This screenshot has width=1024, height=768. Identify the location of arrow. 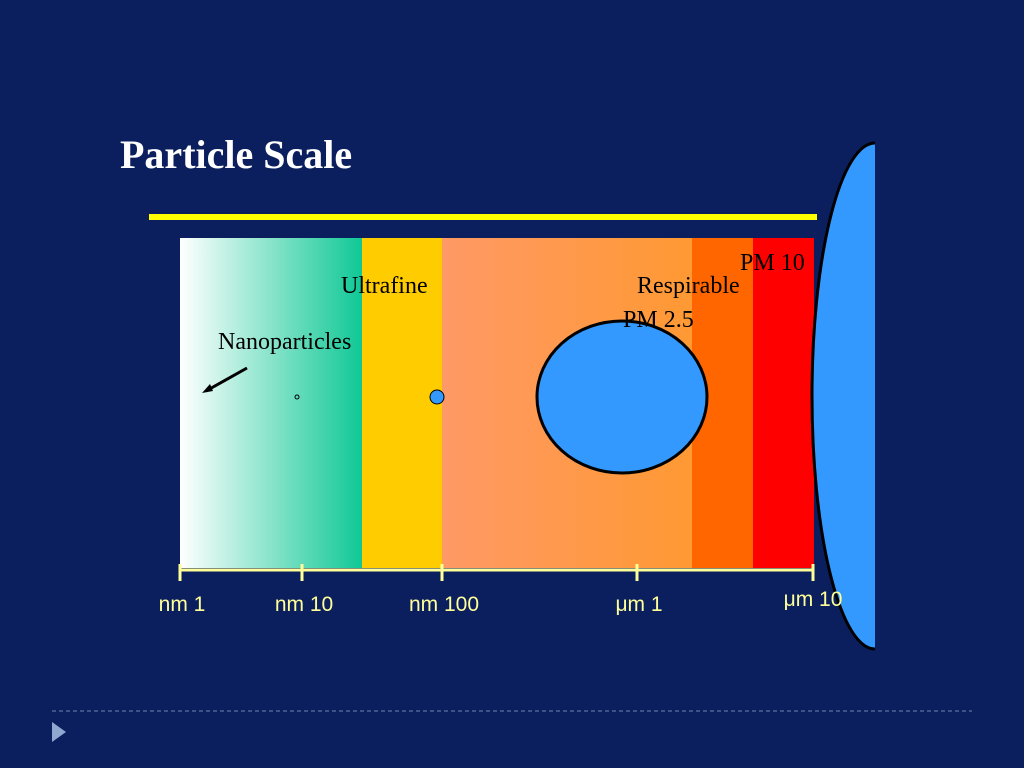
(226, 379).